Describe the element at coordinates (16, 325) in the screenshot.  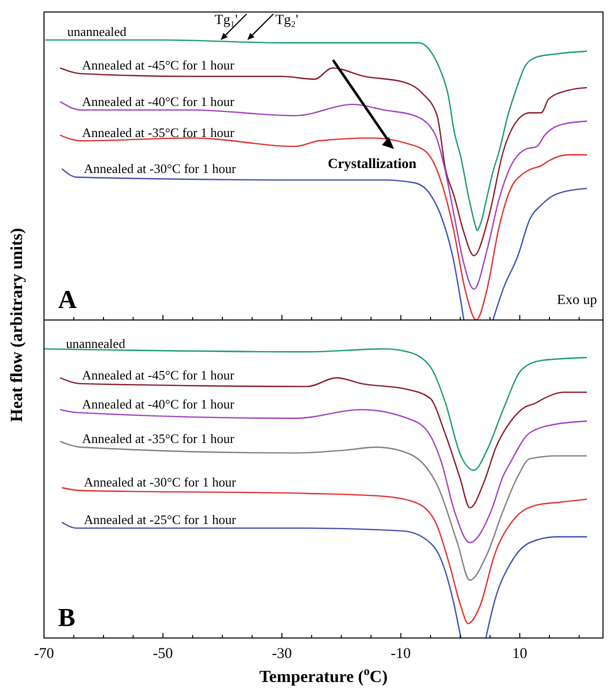
I see `y-axis-title: Heat flow (arbitrary units)` at that location.